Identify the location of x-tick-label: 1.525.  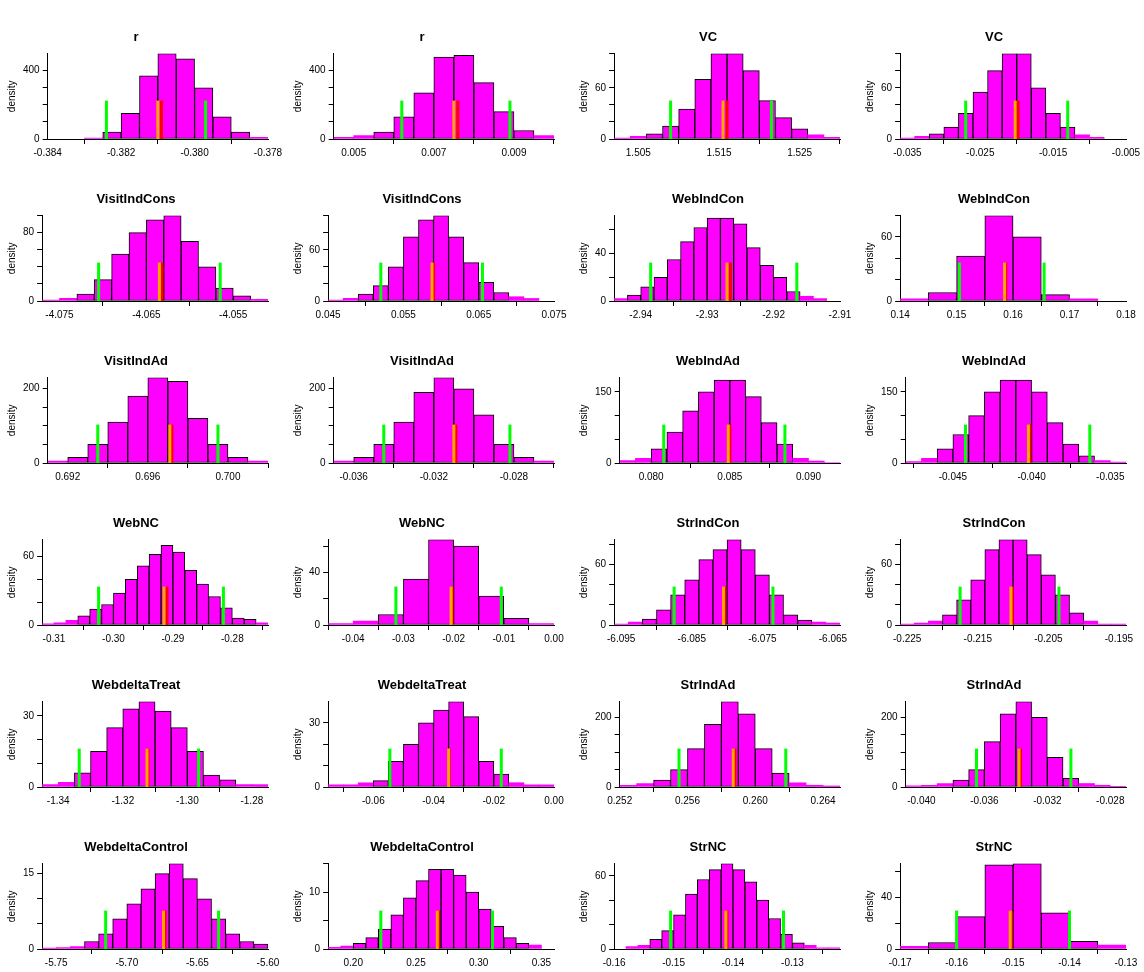
(800, 152).